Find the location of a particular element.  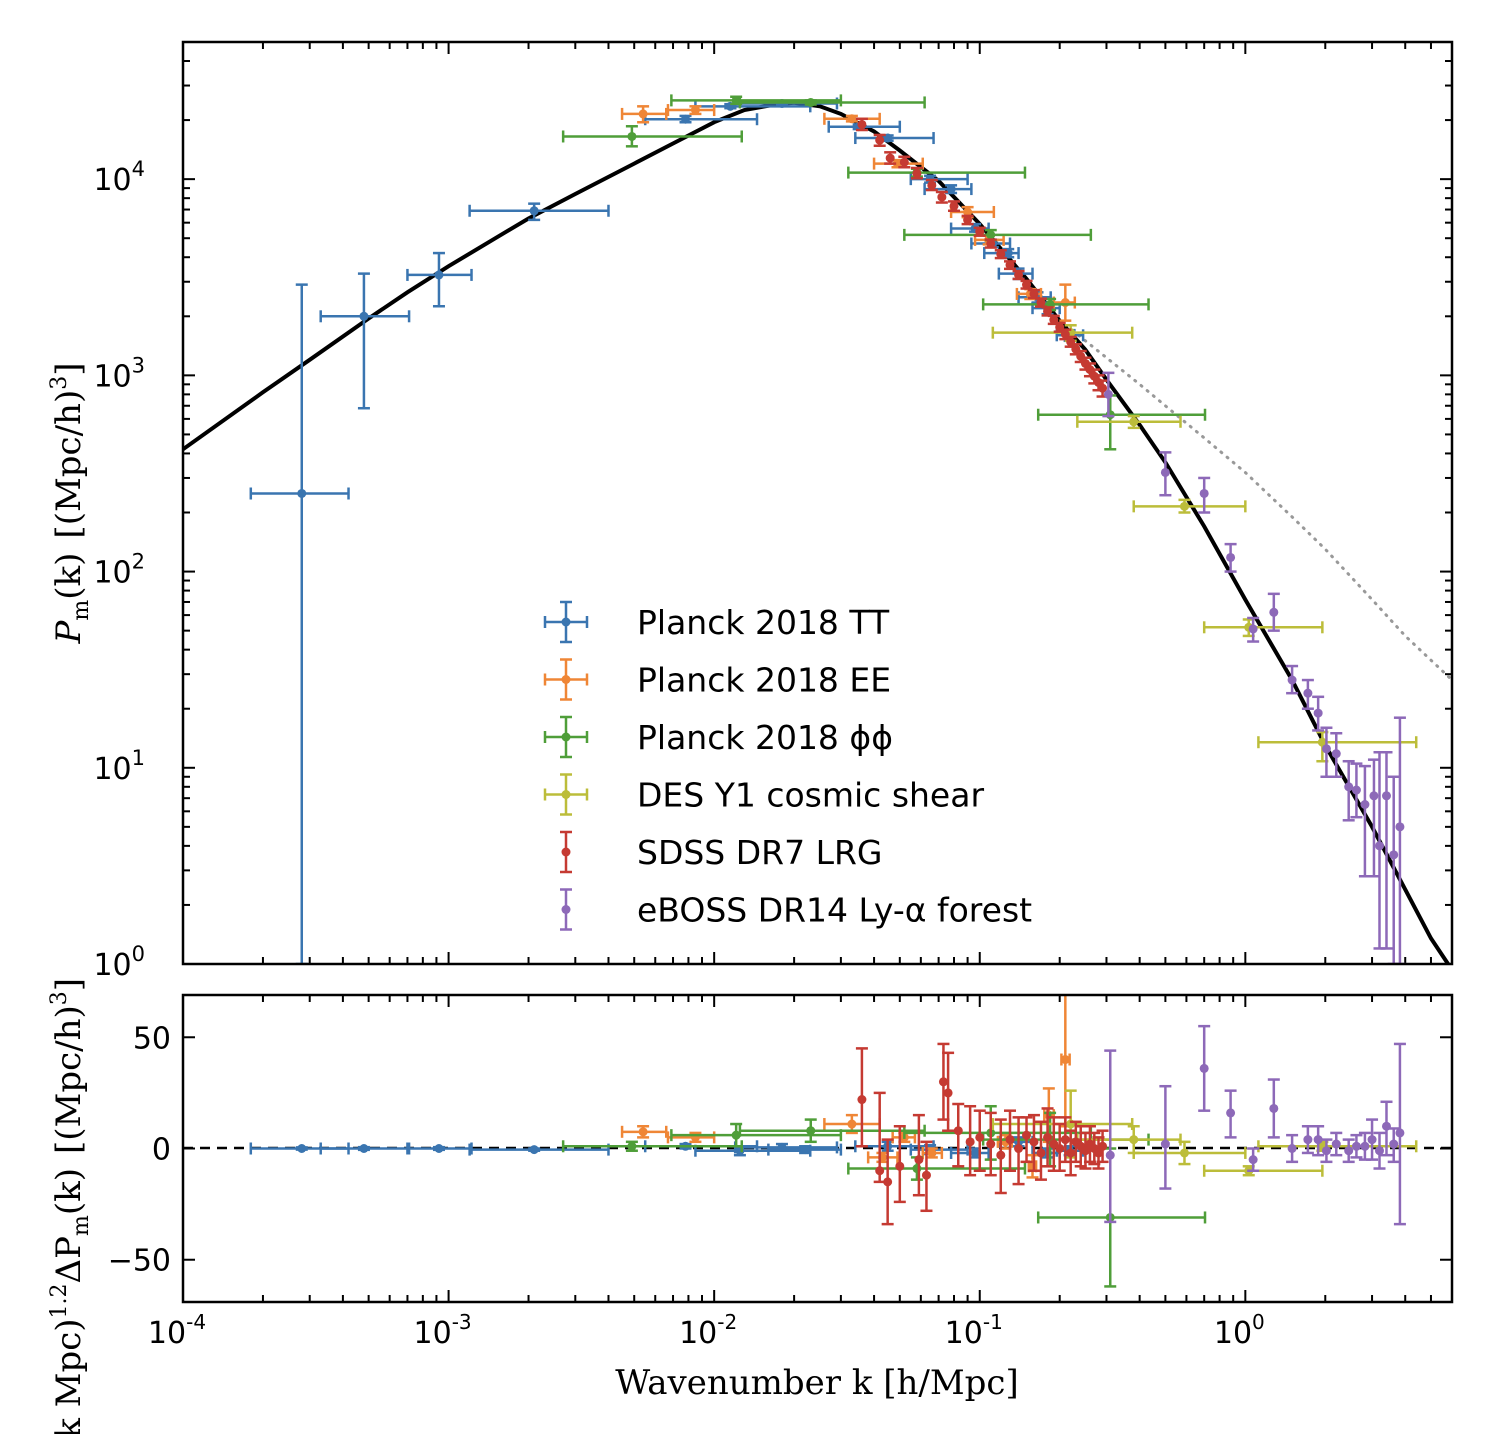

legend-label: Planck 2018 ϕϕ is located at coordinates (765, 737).